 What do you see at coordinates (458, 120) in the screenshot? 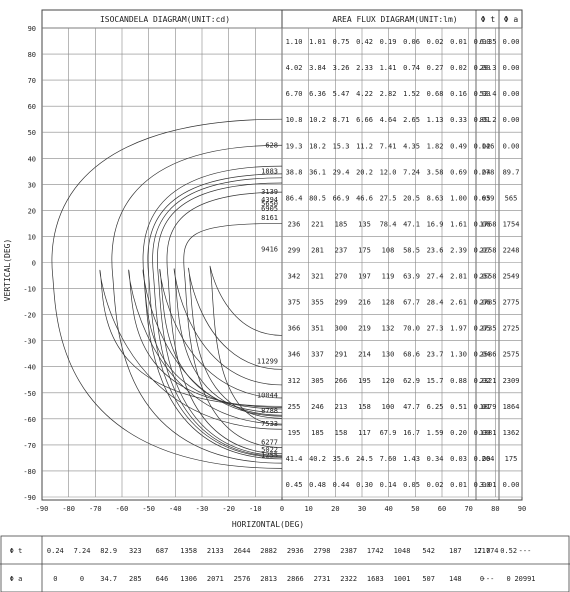
I see `flux-cell: 0.33` at bounding box center [458, 120].